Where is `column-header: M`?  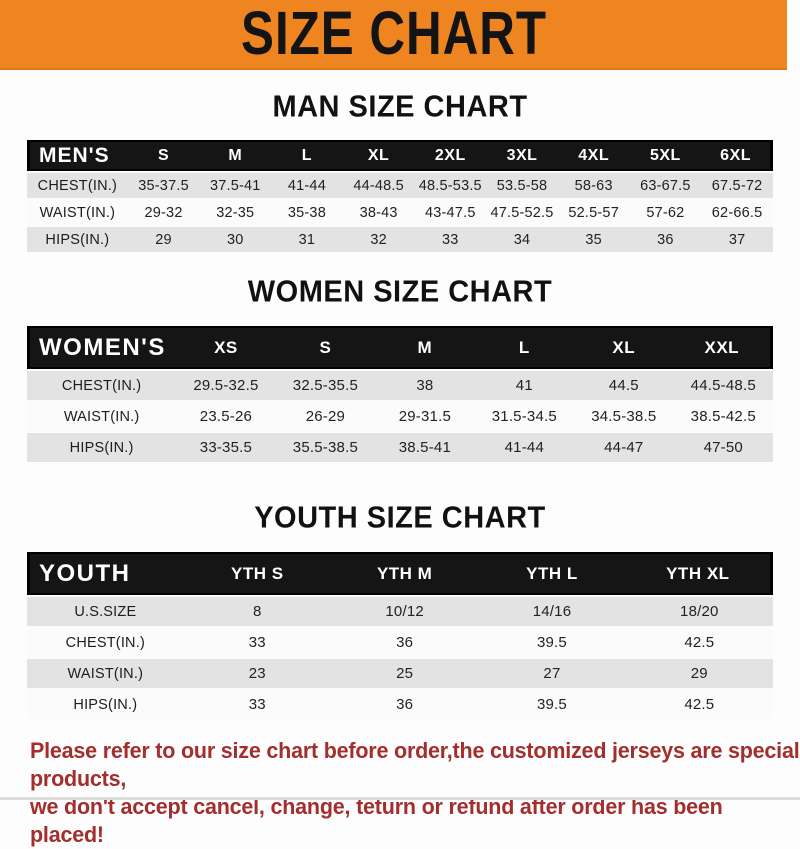
column-header: M is located at coordinates (235, 155).